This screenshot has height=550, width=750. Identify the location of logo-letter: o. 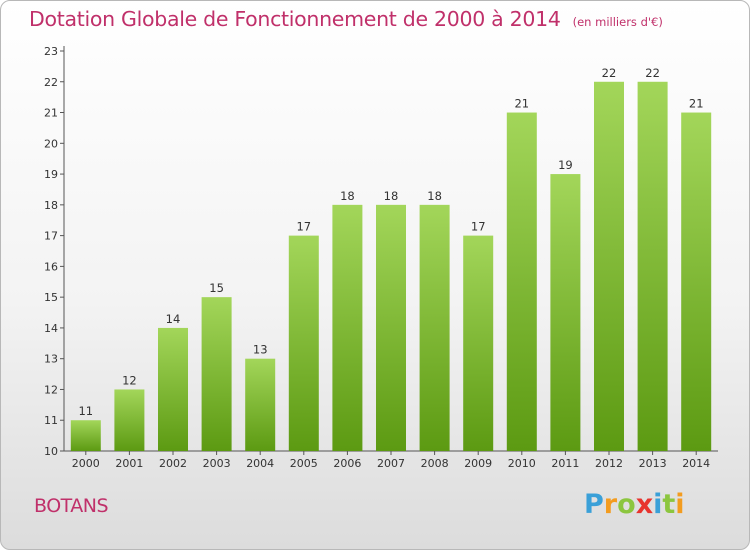
(626, 504).